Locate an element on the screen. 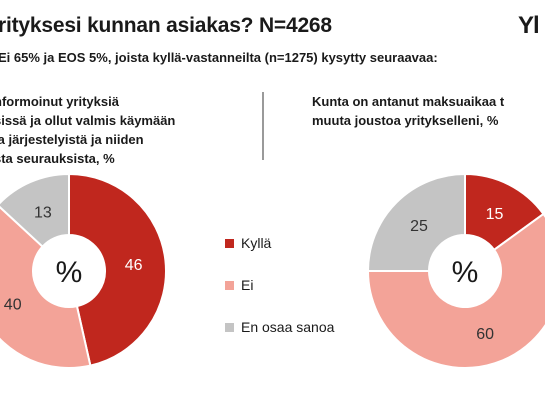  legend-swatch-eos is located at coordinates (229, 327).